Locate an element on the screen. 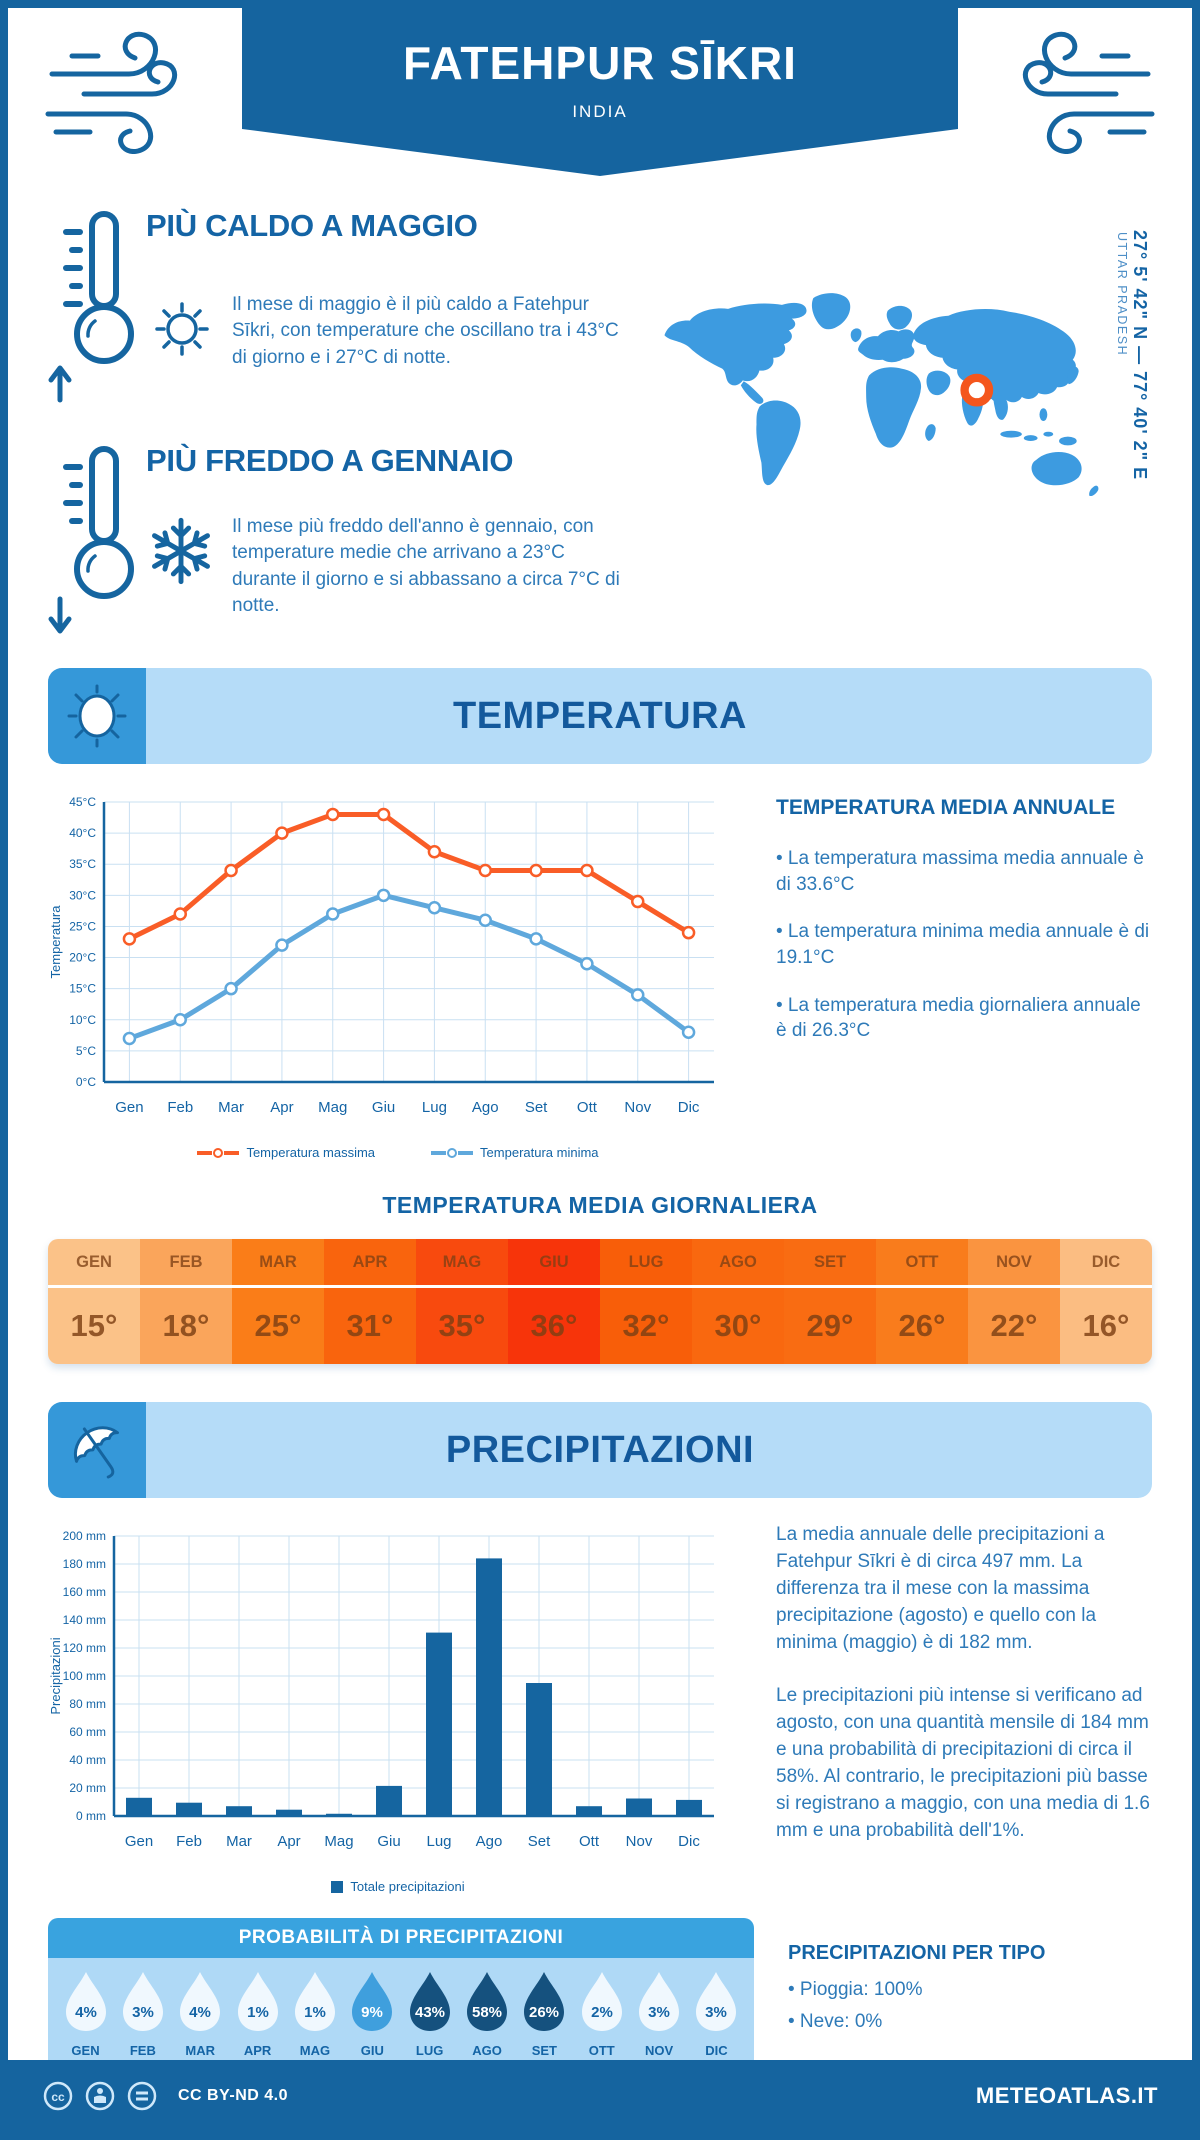  temp-table-month: SET is located at coordinates (830, 1263).